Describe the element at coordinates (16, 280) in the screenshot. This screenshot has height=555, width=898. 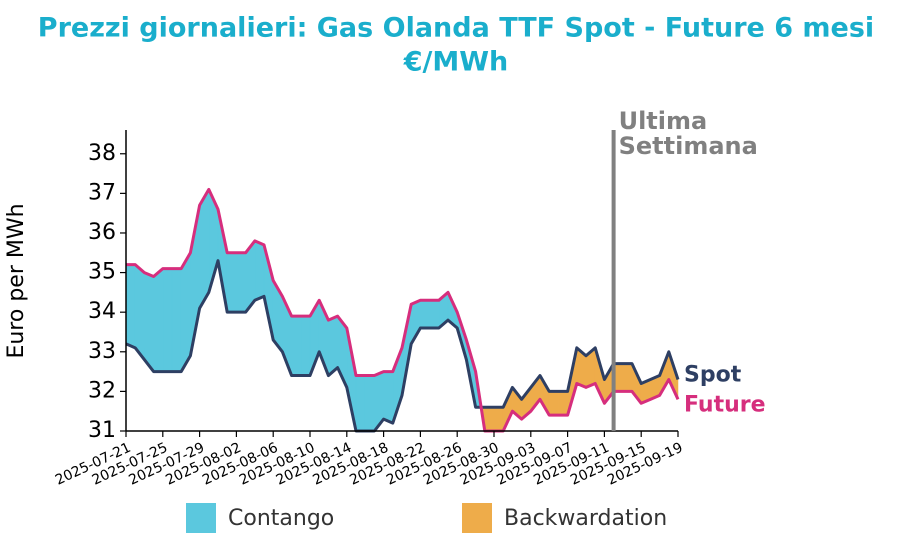
I see `y-axis-label: Euro per MWh` at that location.